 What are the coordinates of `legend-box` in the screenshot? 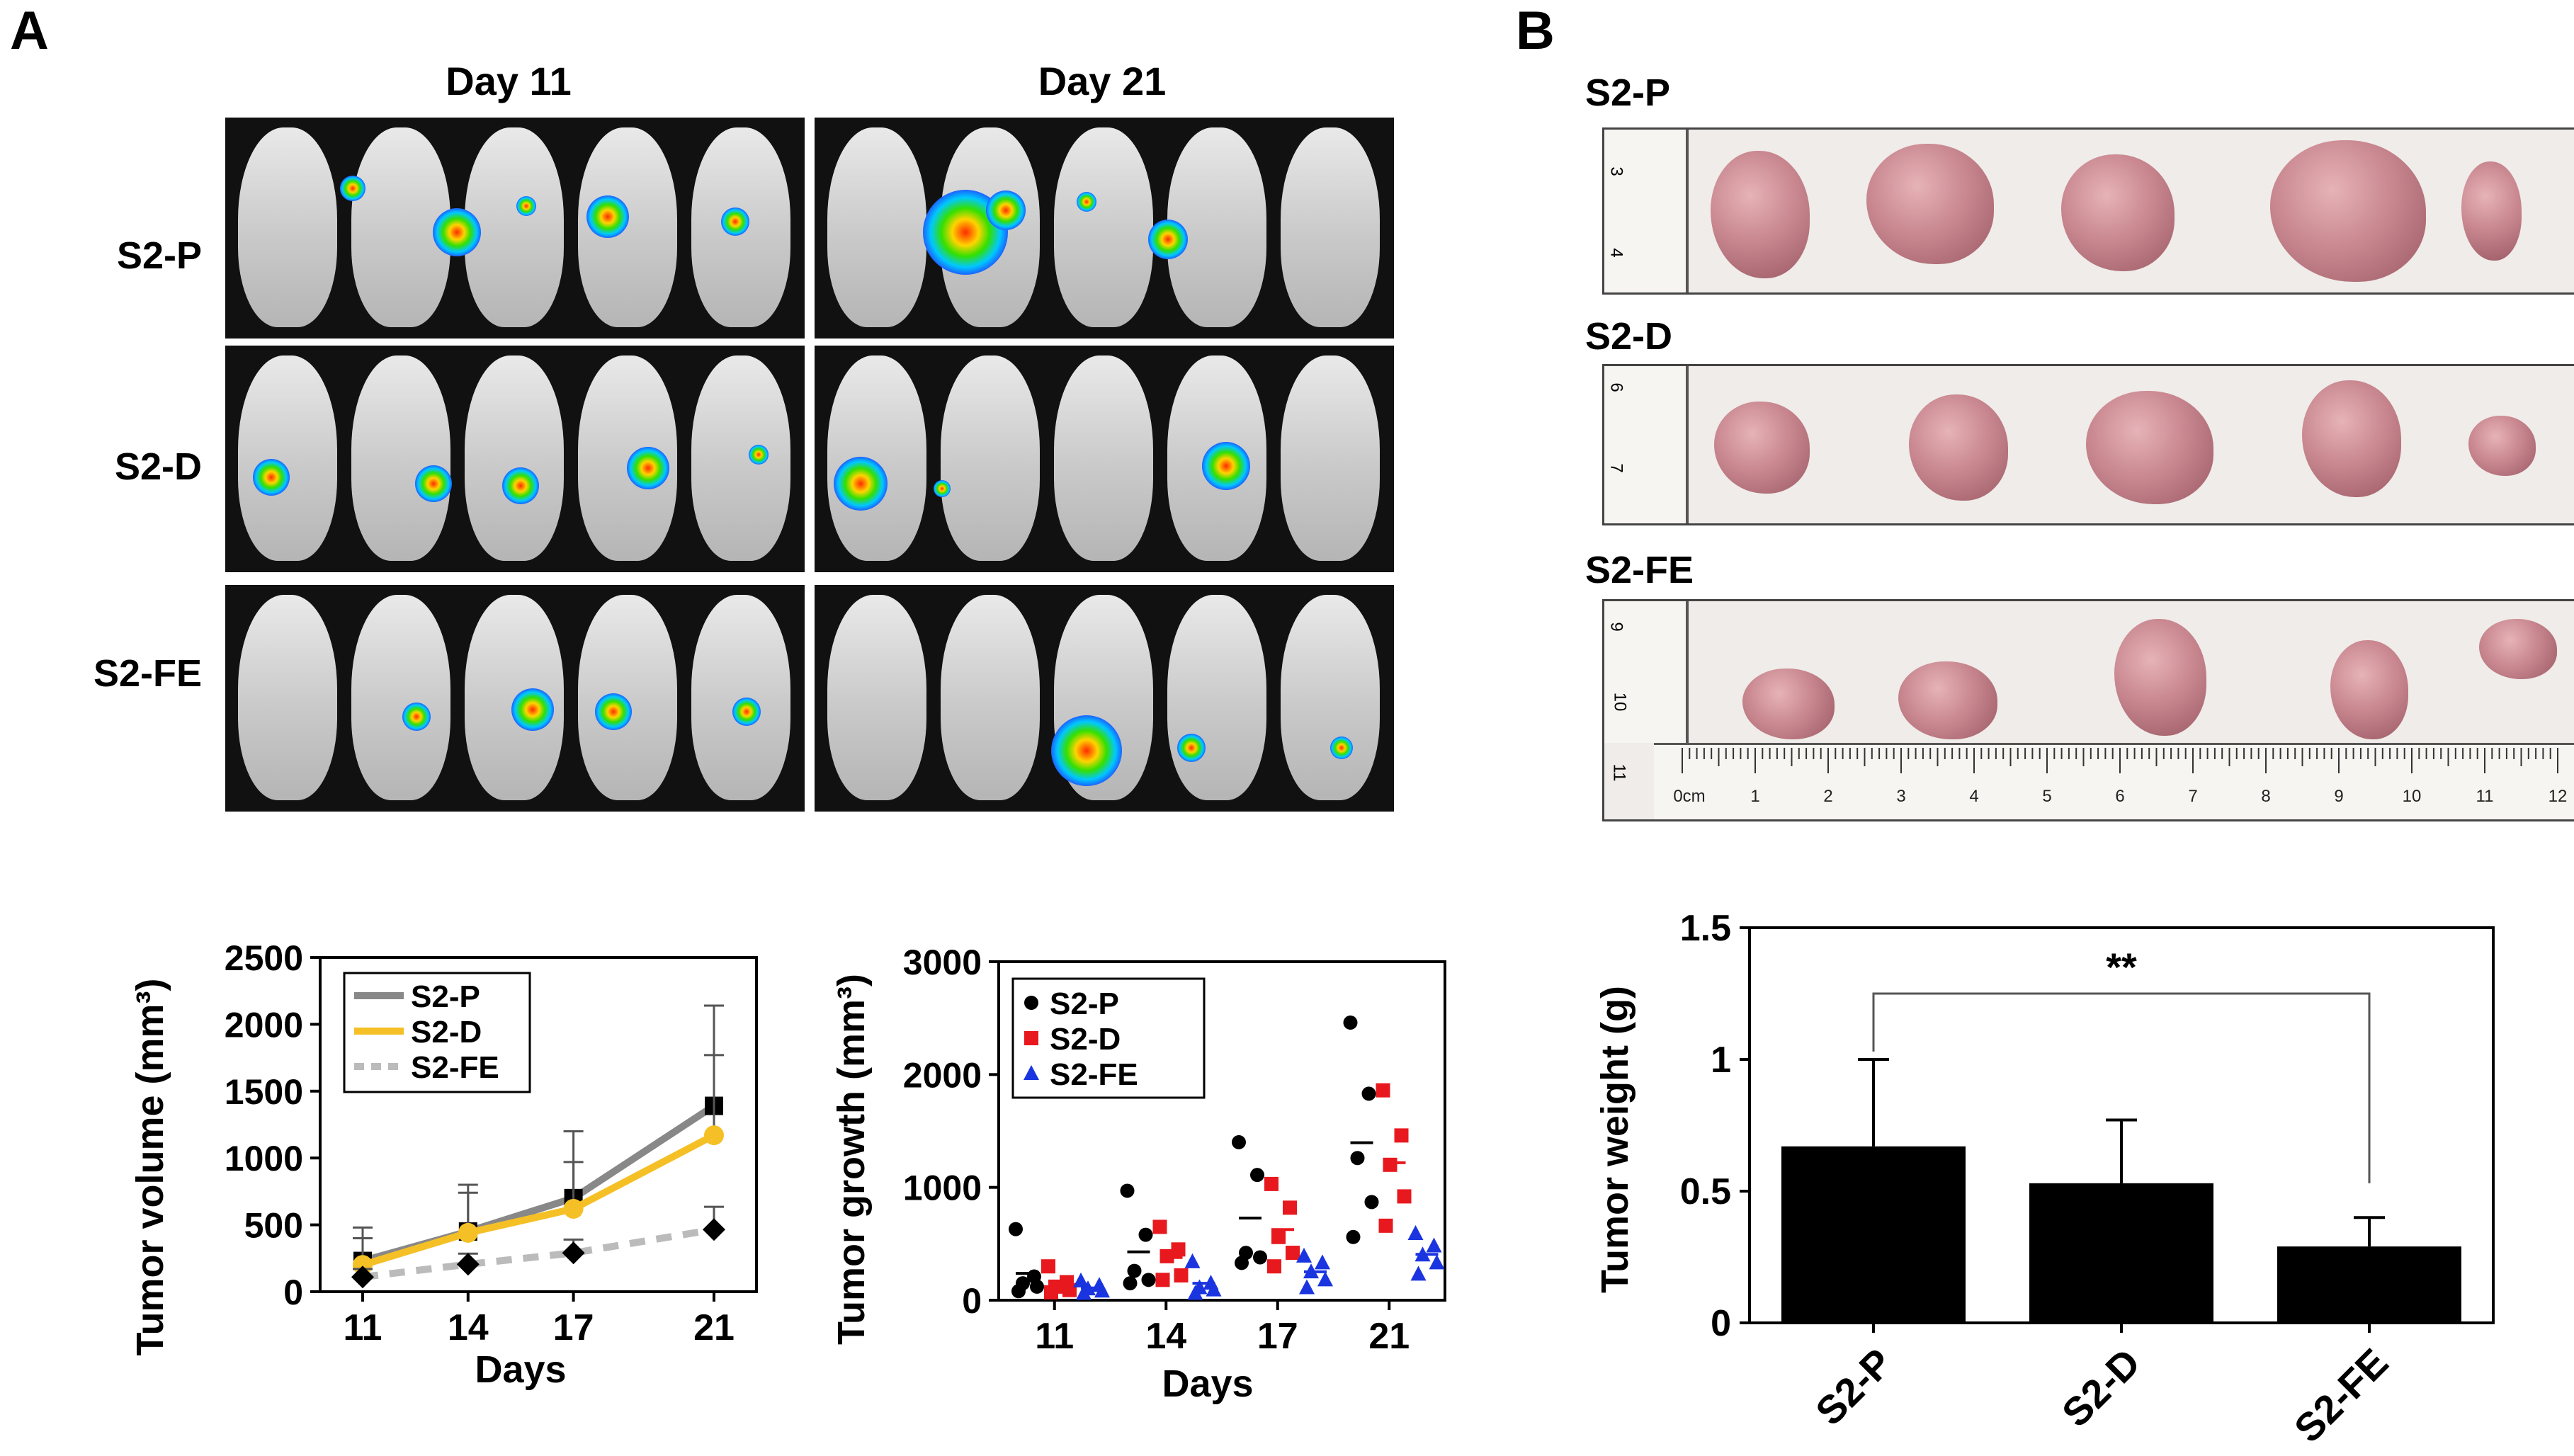 It's located at (1109, 1038).